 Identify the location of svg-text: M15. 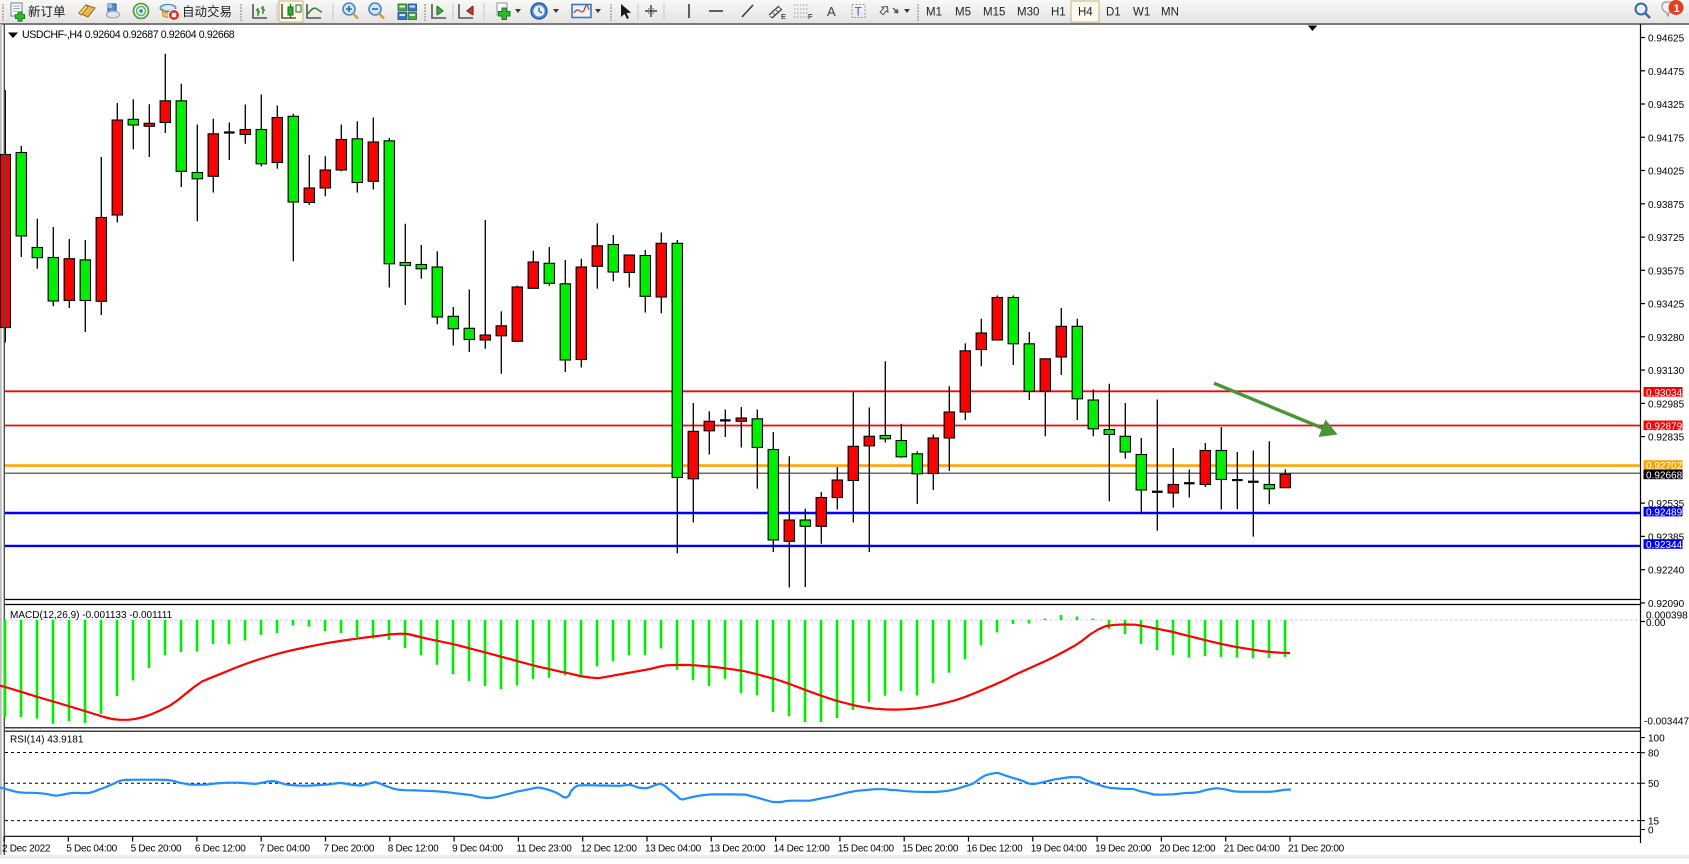
(994, 13).